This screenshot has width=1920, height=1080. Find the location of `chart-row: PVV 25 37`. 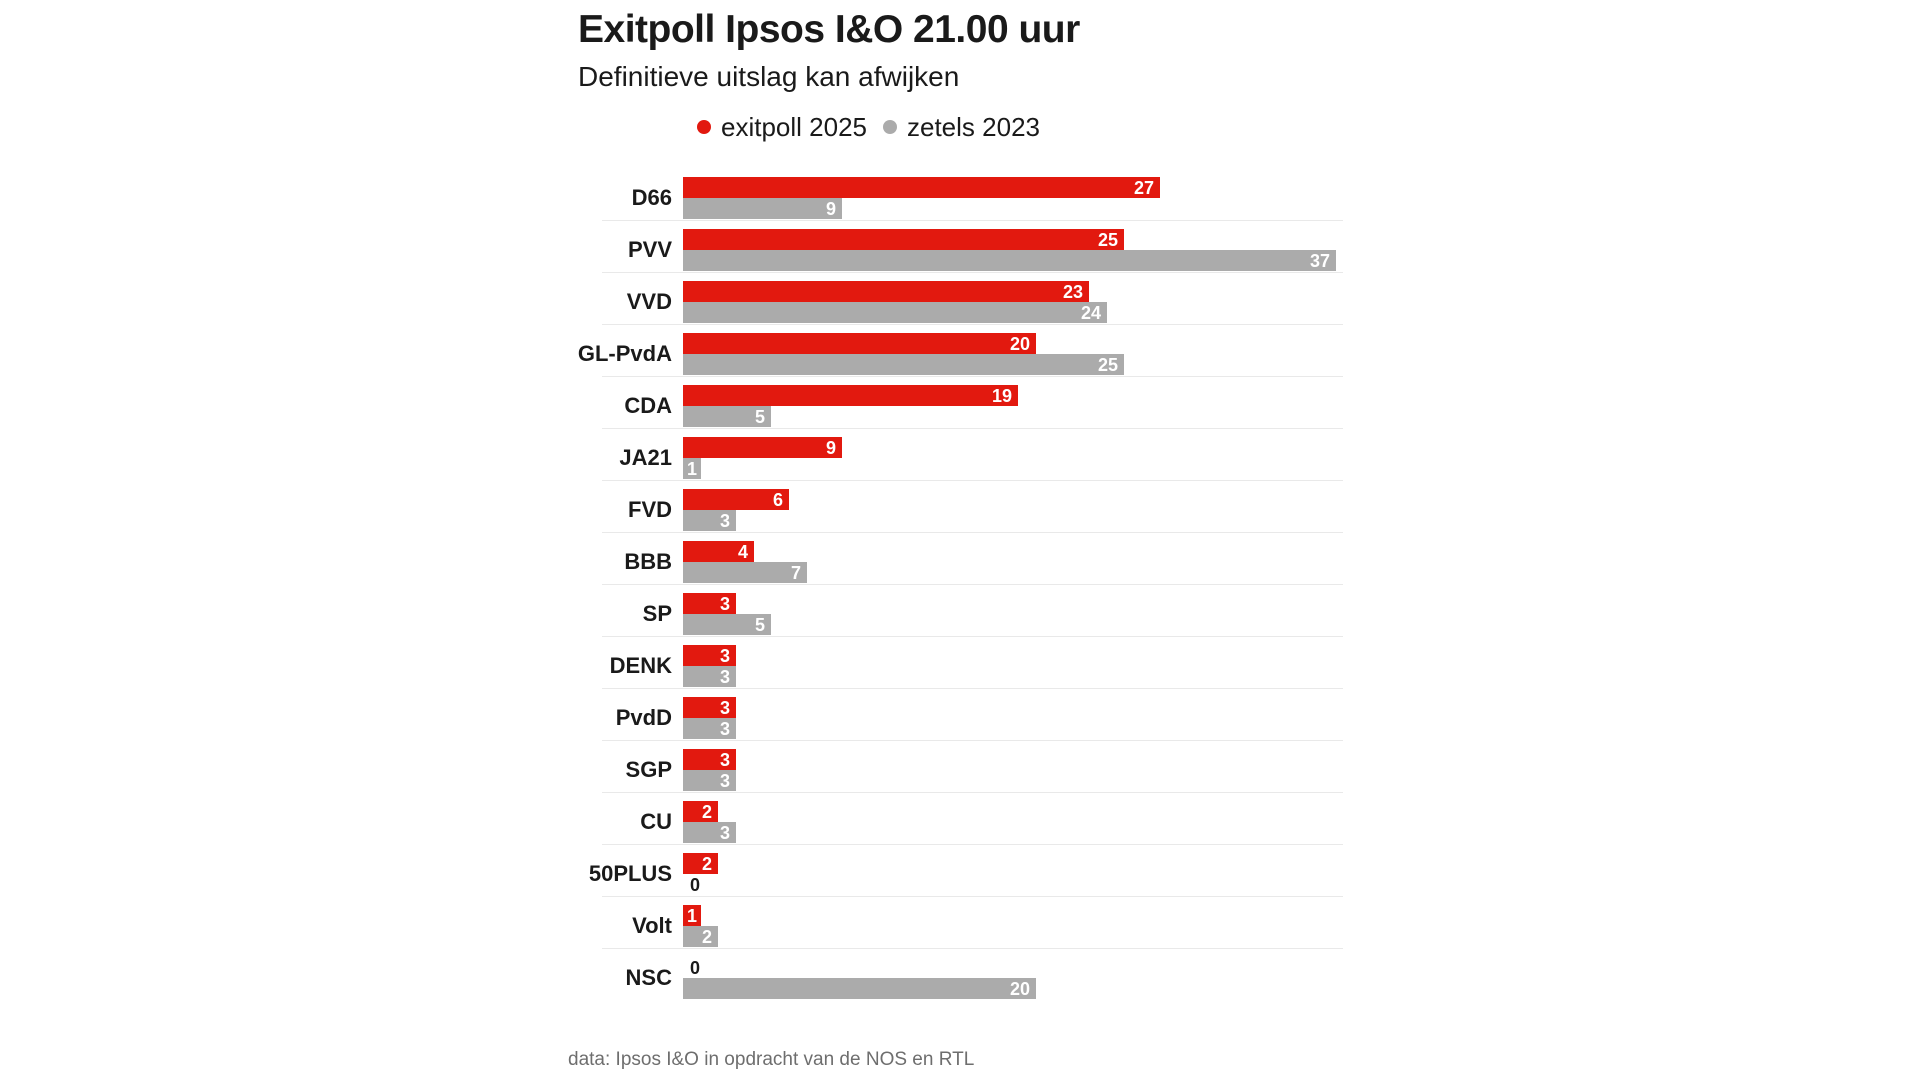

chart-row: PVV 25 37 is located at coordinates (972, 250).